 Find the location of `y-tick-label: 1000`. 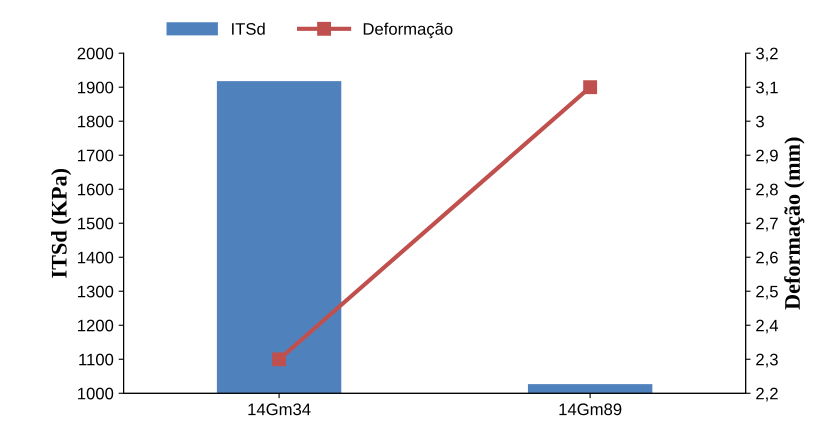

y-tick-label: 1000 is located at coordinates (96, 394).